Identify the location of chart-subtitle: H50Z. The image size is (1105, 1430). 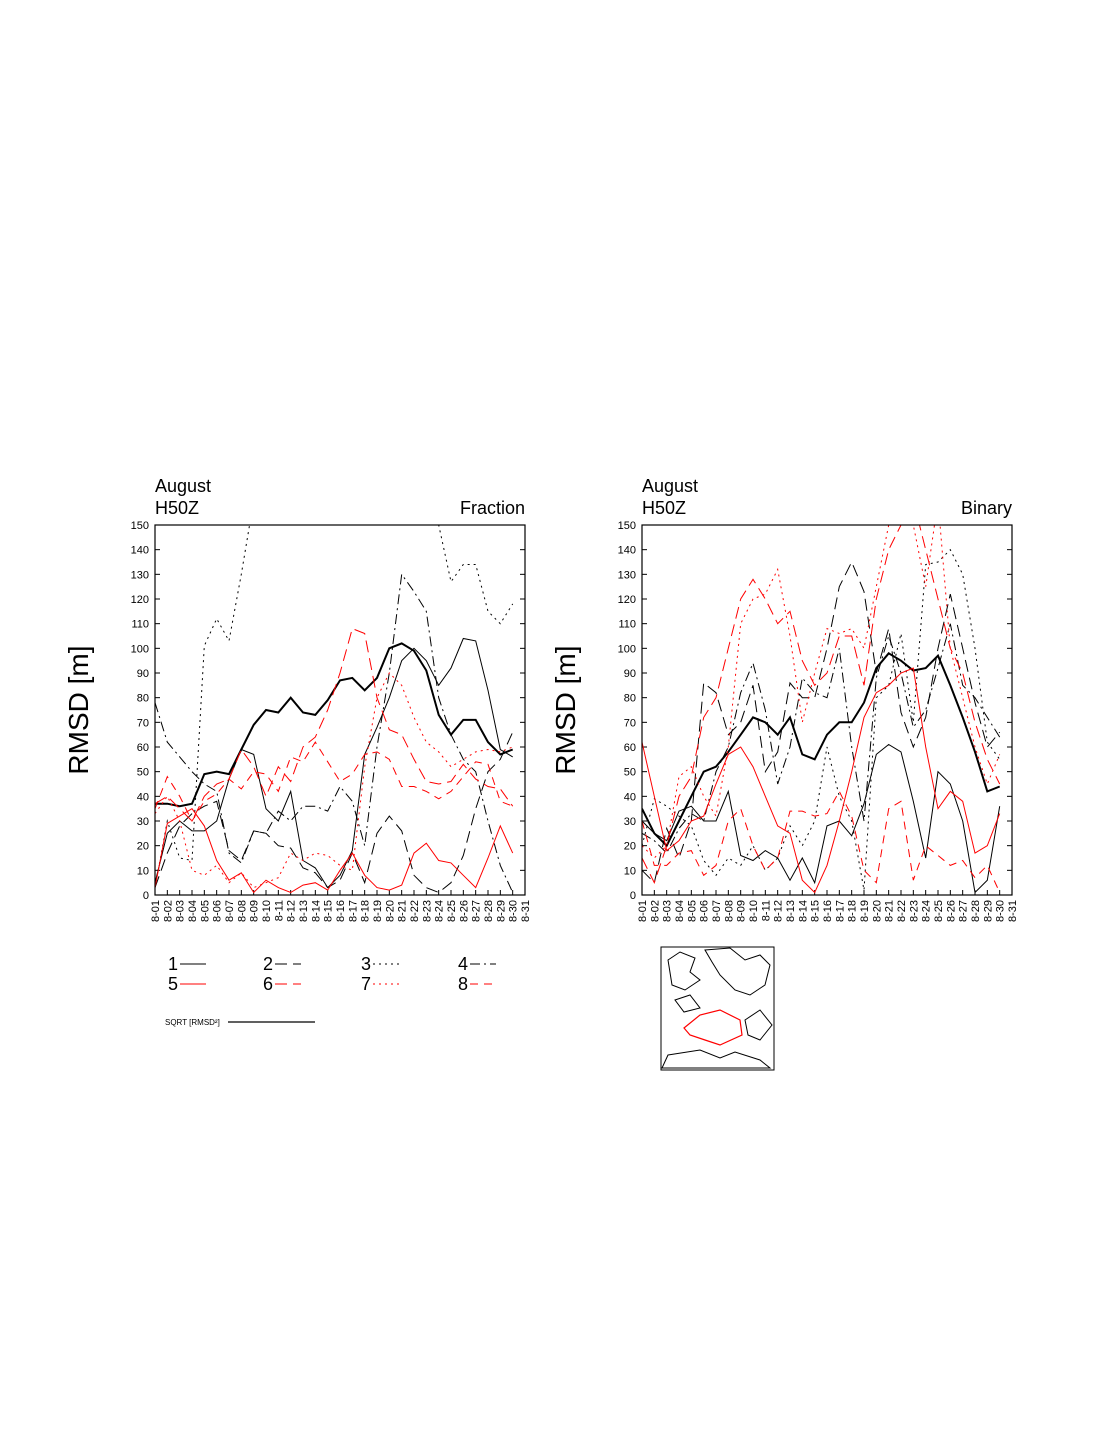
(664, 508).